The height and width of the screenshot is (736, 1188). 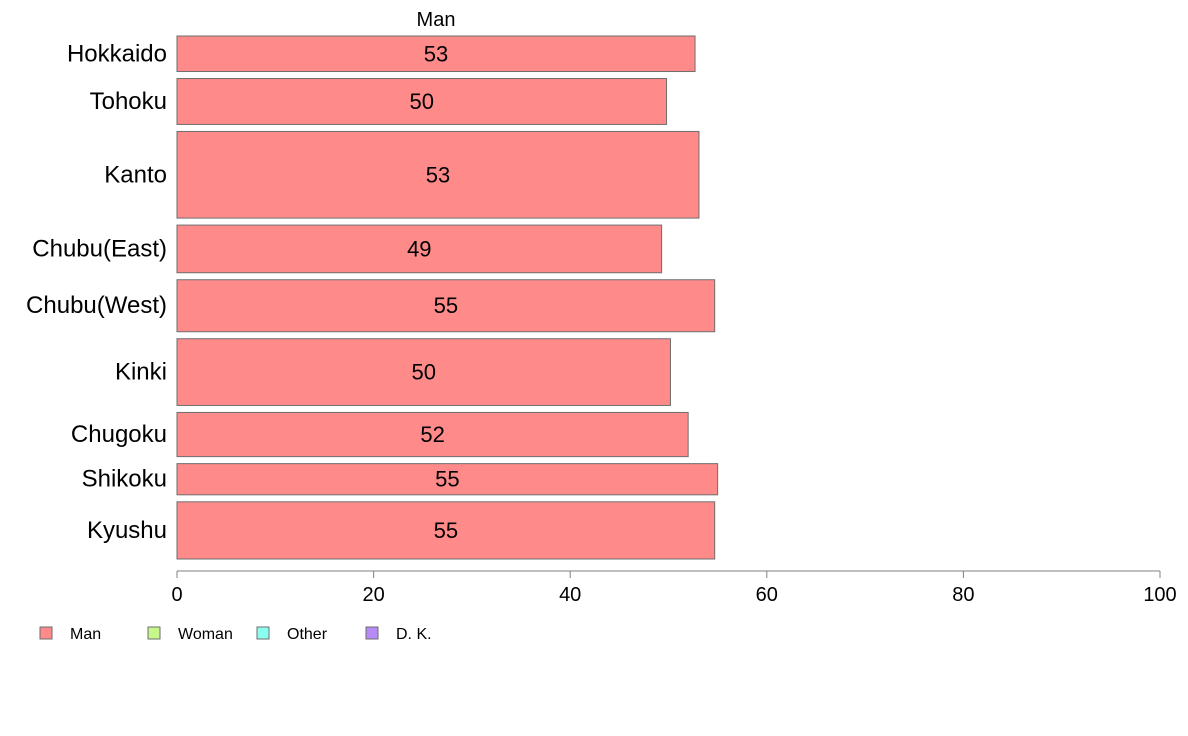 I want to click on bar-labels-group: 53 50 53 49 55 50 52 55 55, so click(x=433, y=292).